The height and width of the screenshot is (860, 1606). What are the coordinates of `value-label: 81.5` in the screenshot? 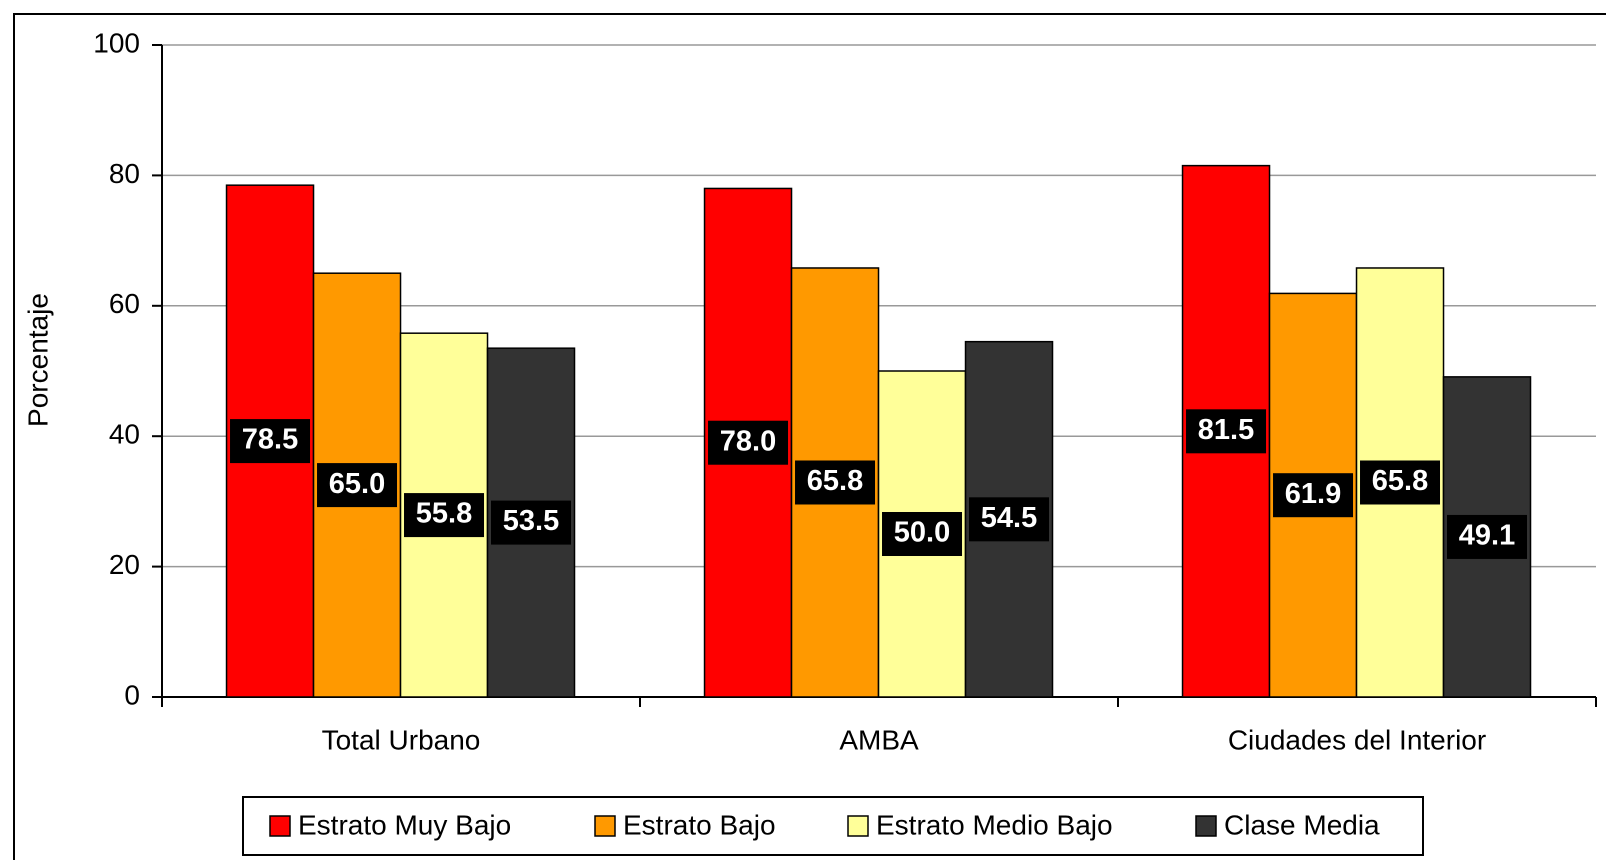 It's located at (1226, 430).